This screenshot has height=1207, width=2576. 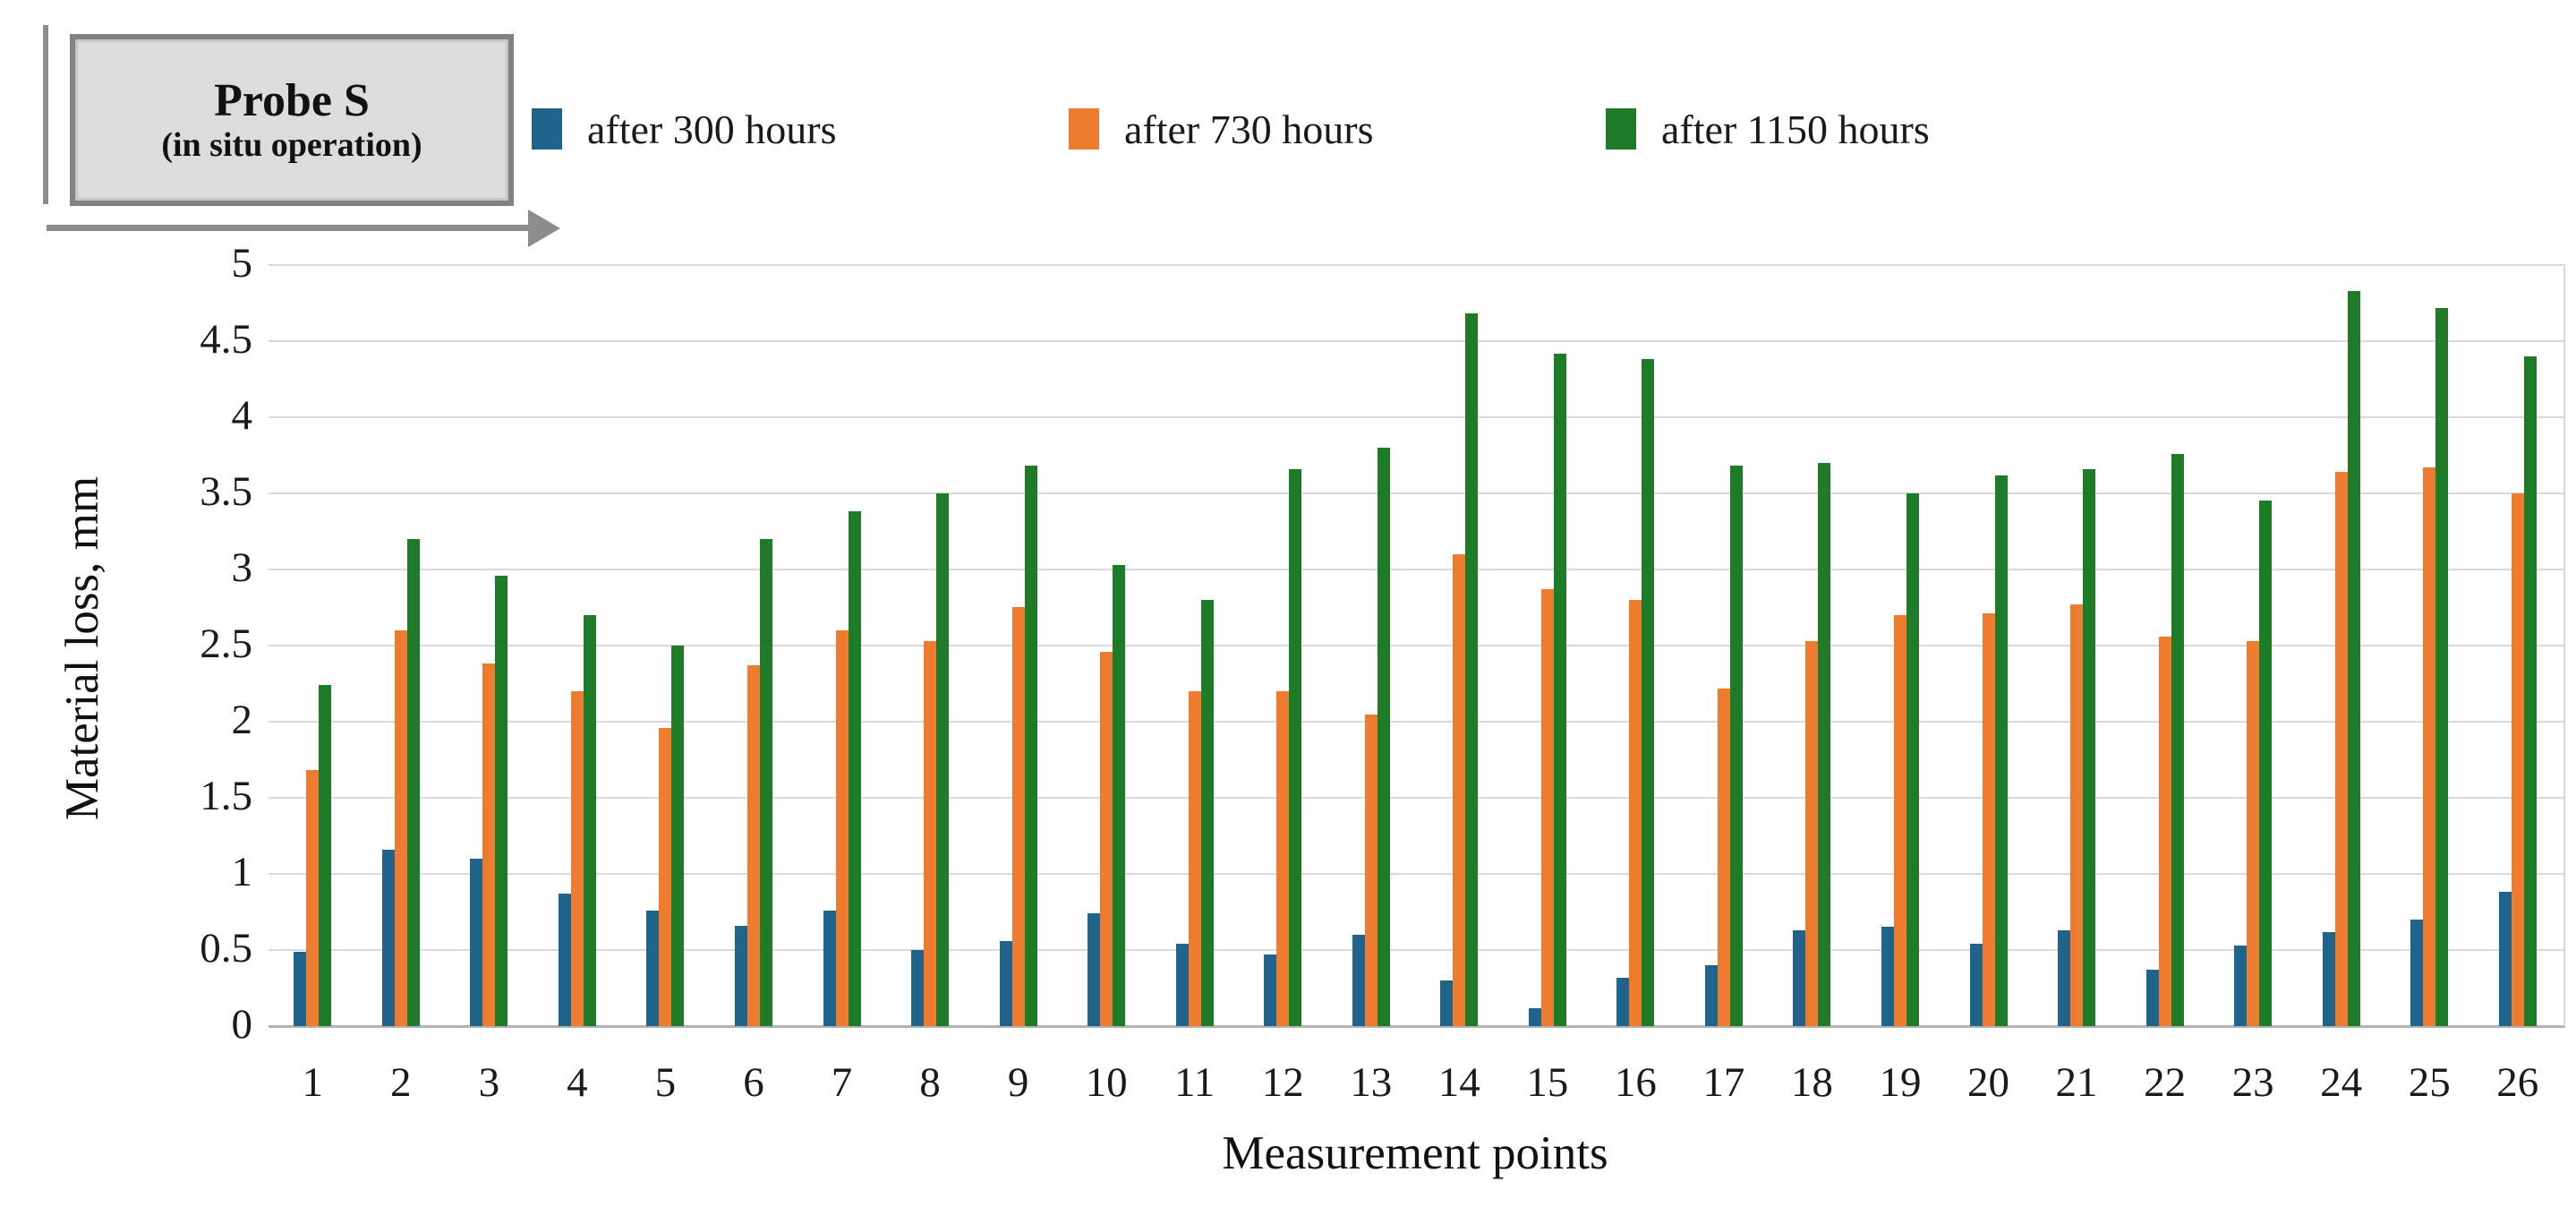 What do you see at coordinates (2564, 645) in the screenshot?
I see `plot-right-border` at bounding box center [2564, 645].